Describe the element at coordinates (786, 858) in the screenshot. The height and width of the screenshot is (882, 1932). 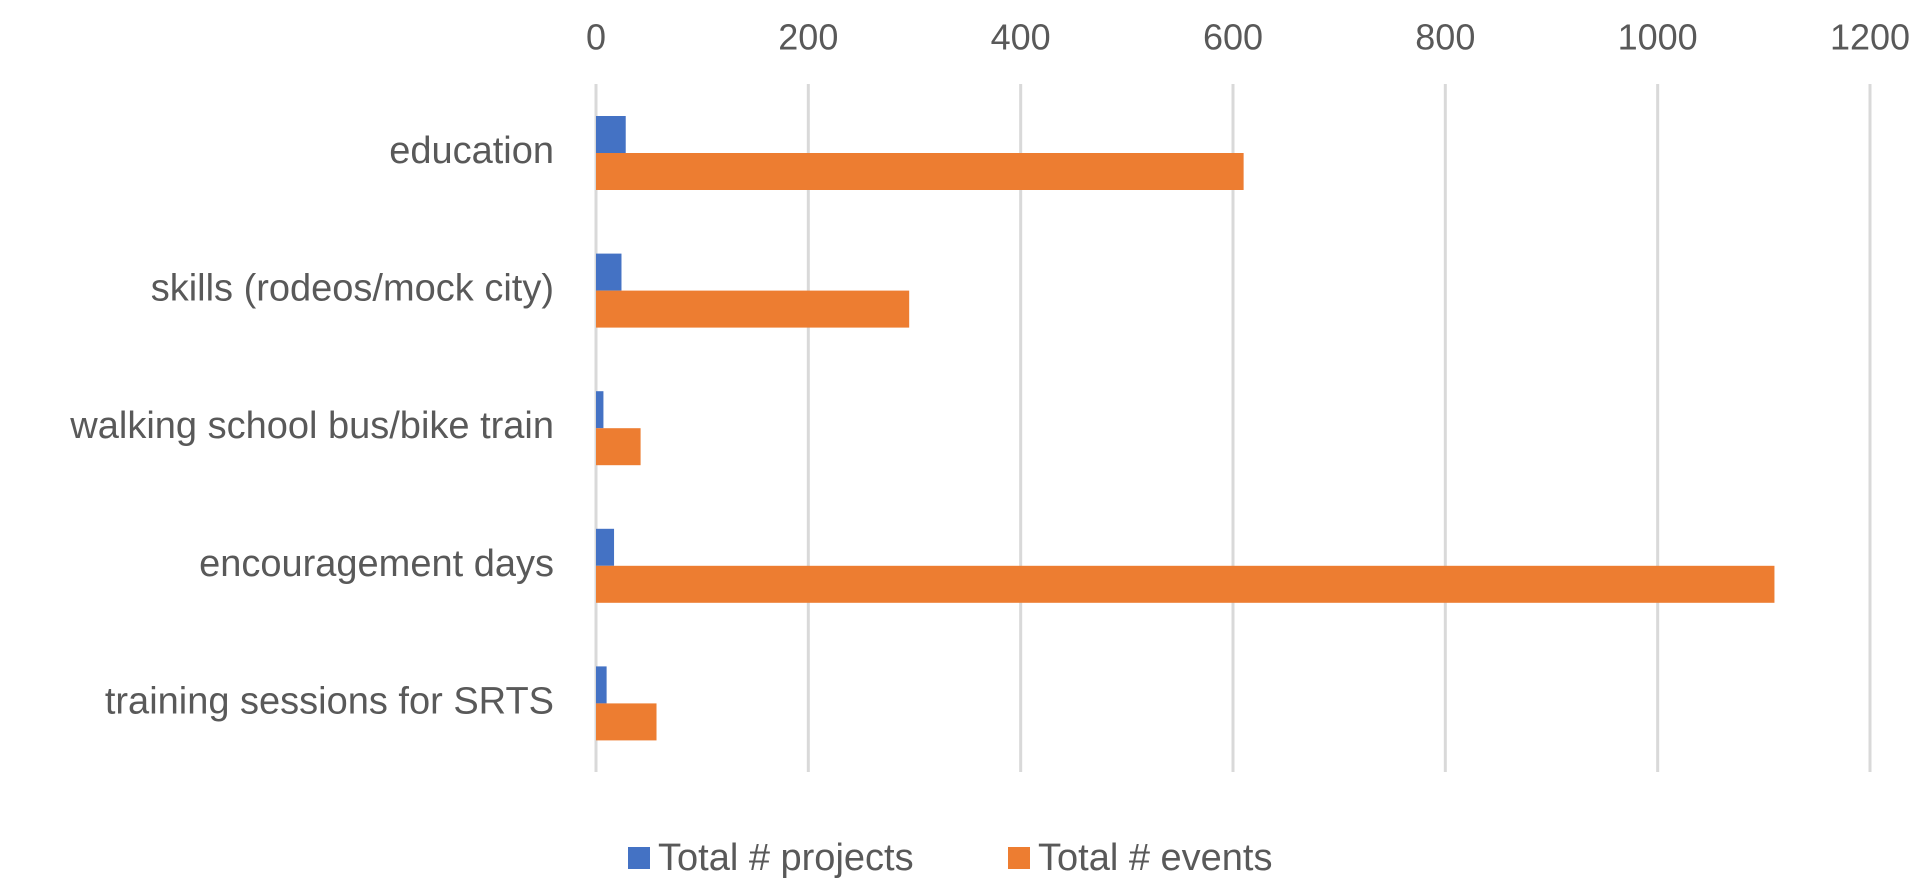
I see `legend-label: Total # projects` at that location.